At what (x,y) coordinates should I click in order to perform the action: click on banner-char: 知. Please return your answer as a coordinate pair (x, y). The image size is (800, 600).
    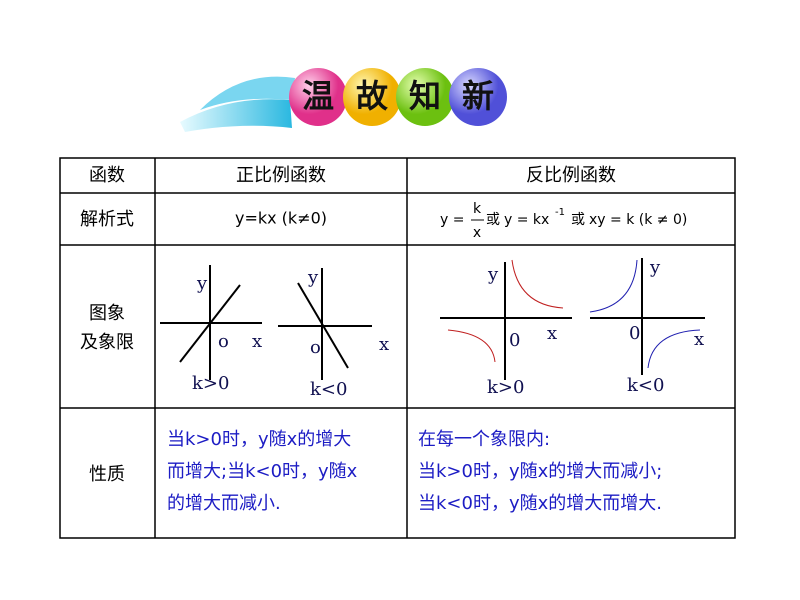
    Looking at the image, I should click on (425, 96).